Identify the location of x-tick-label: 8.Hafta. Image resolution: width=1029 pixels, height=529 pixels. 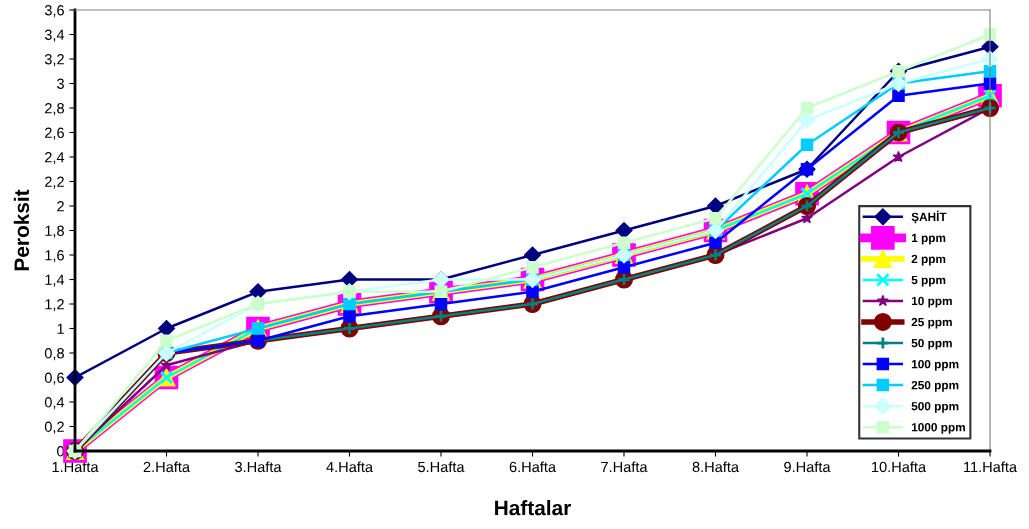
(716, 467).